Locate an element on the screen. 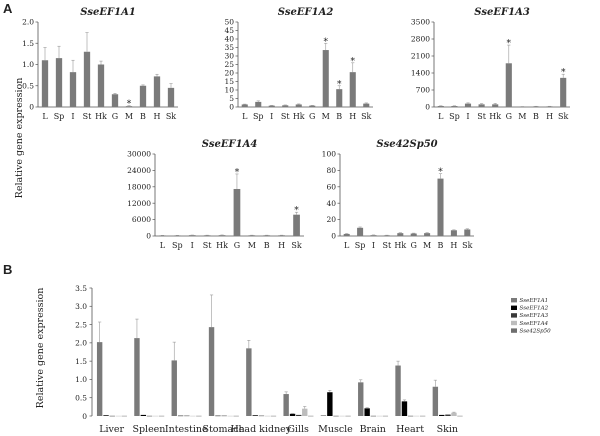 The width and height of the screenshot is (600, 436). bar-spleen-sseef1a2 is located at coordinates (143, 415).